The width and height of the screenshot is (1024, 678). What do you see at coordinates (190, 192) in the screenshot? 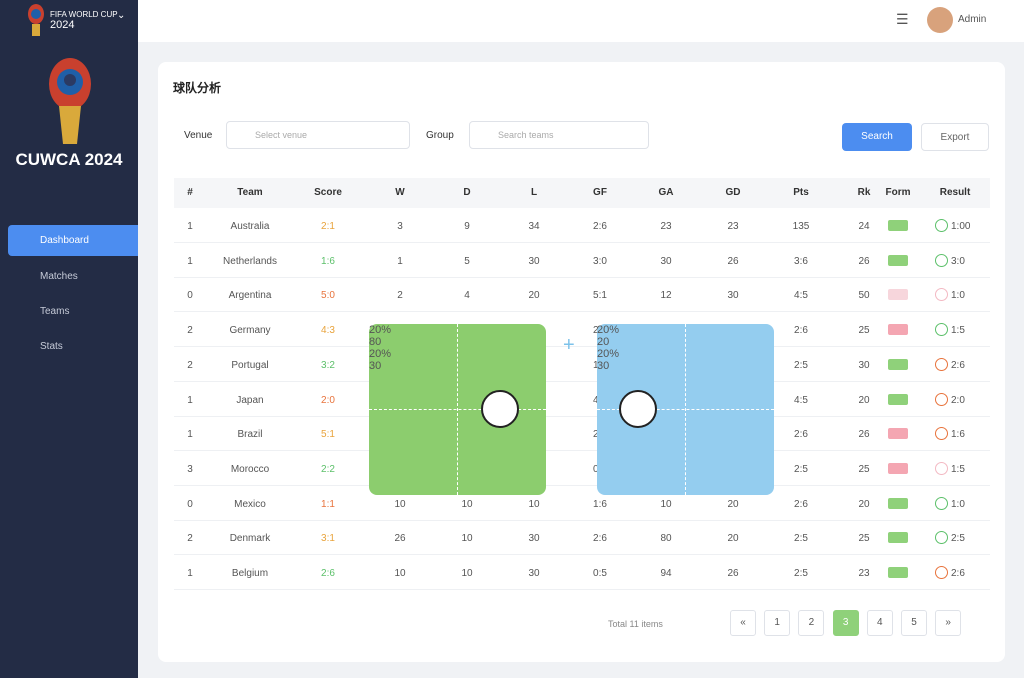
I see `column-header: #` at bounding box center [190, 192].